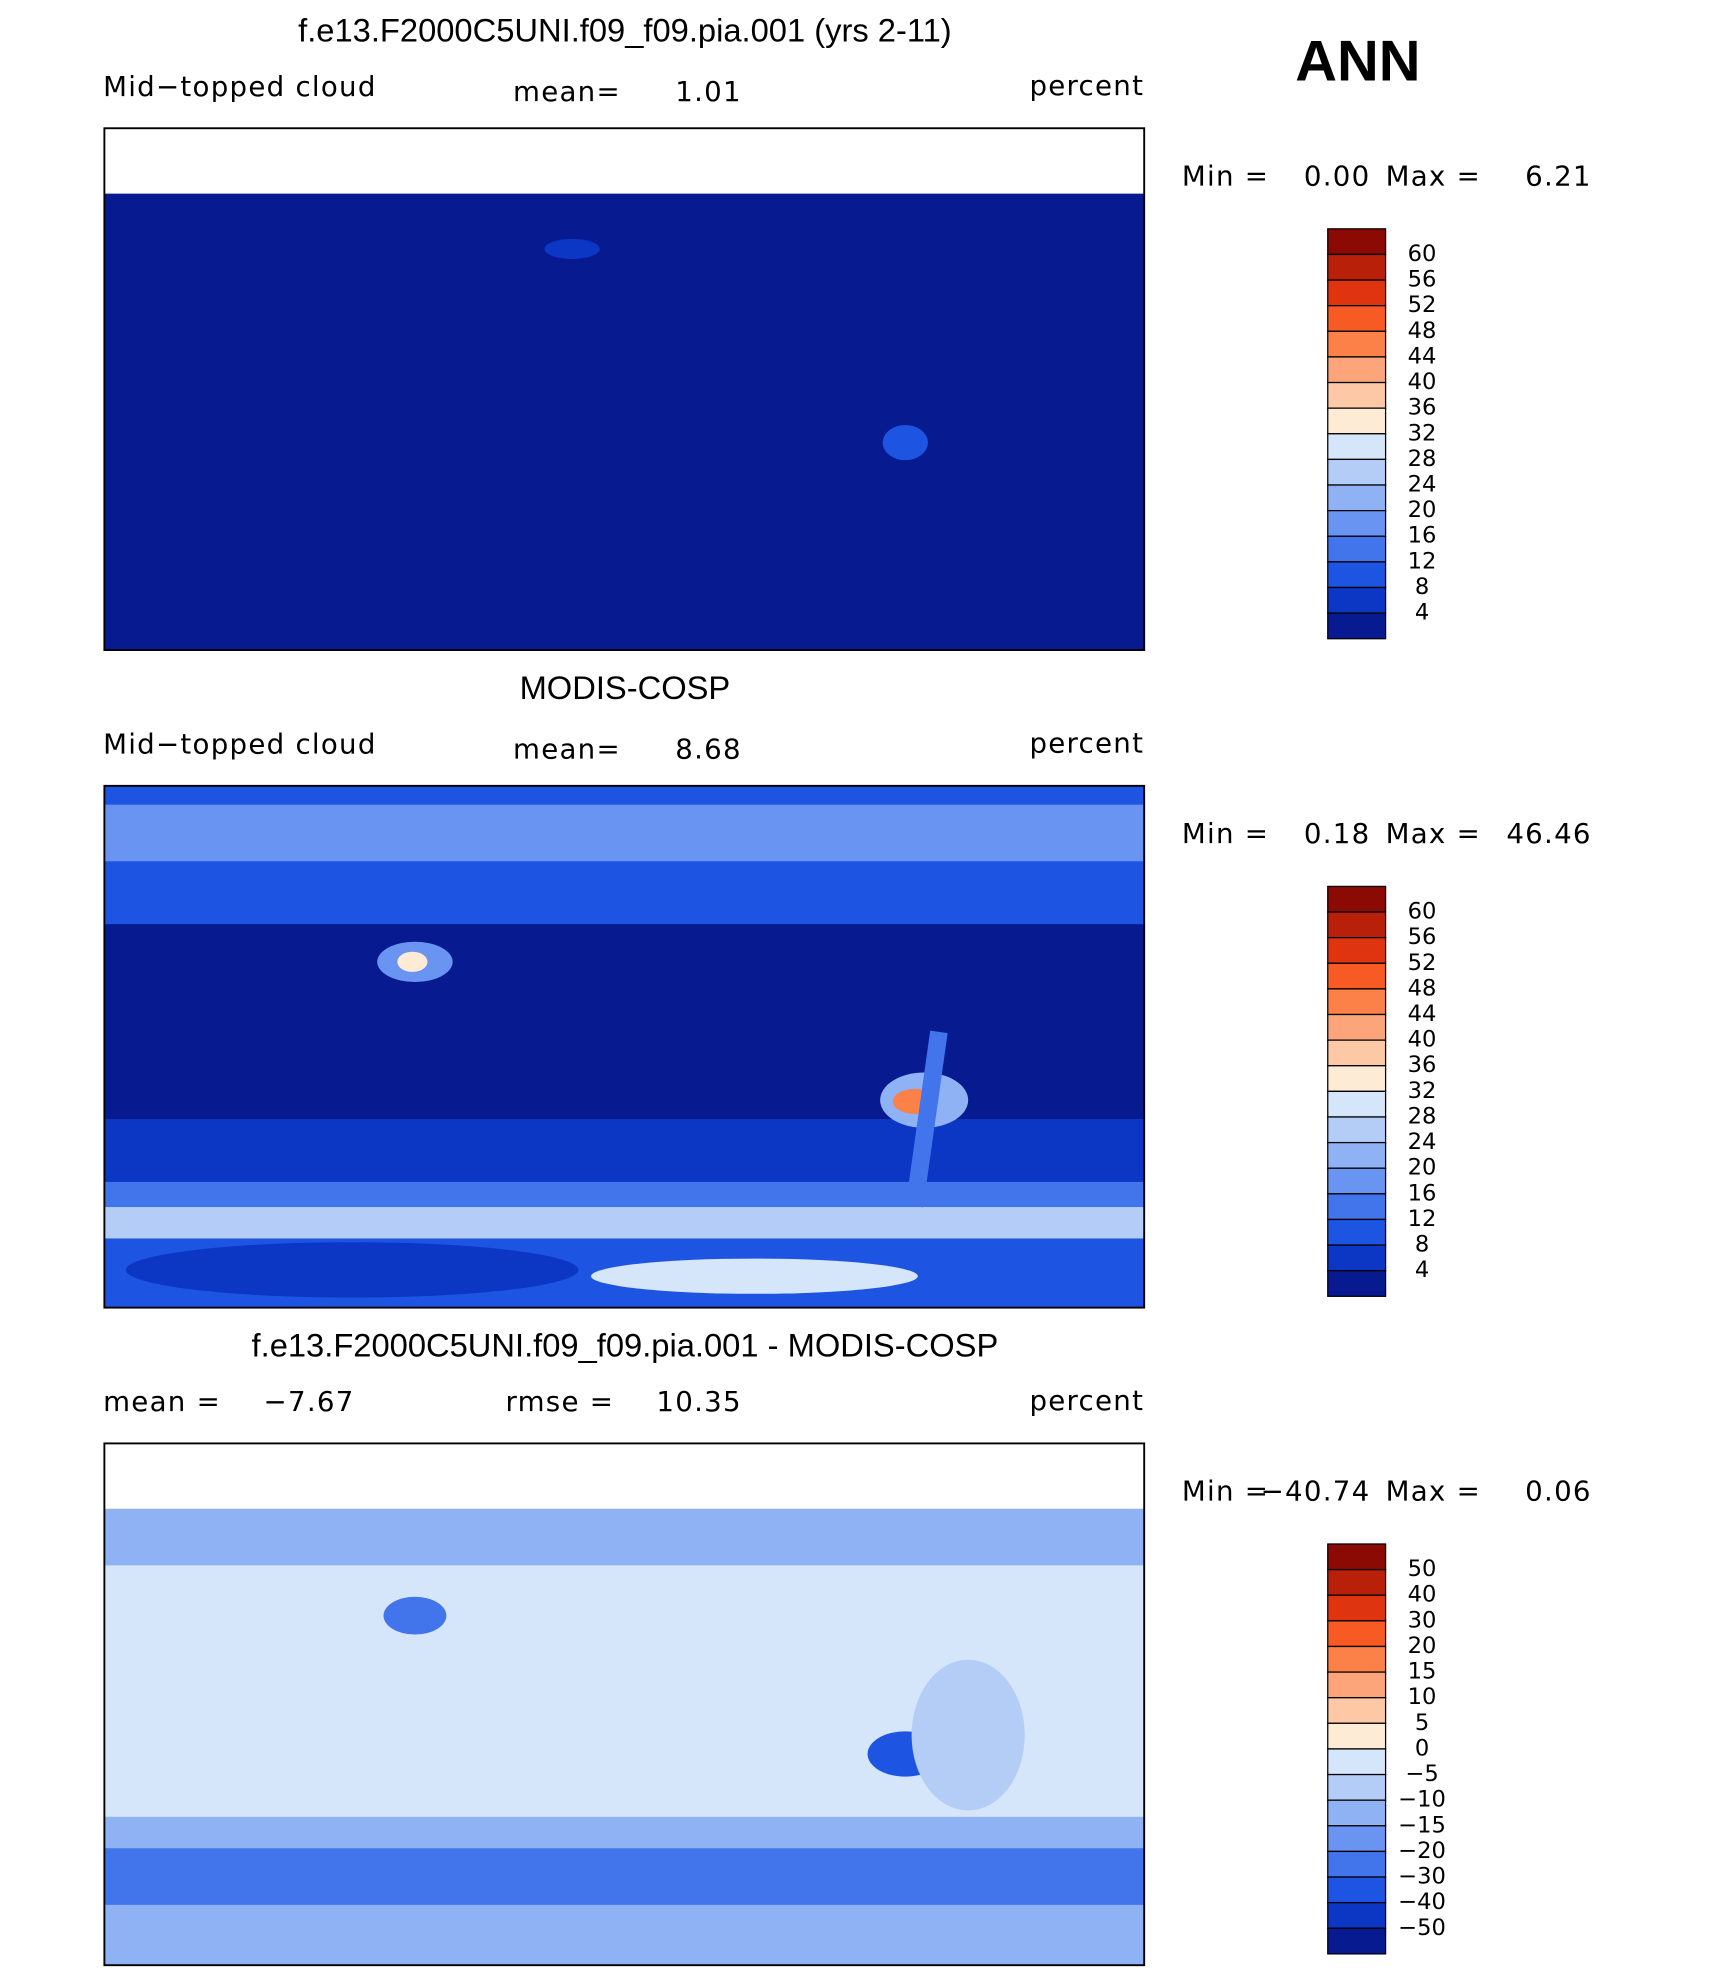  Describe the element at coordinates (1422, 1902) in the screenshot. I see `colorbar-label: −40` at that location.